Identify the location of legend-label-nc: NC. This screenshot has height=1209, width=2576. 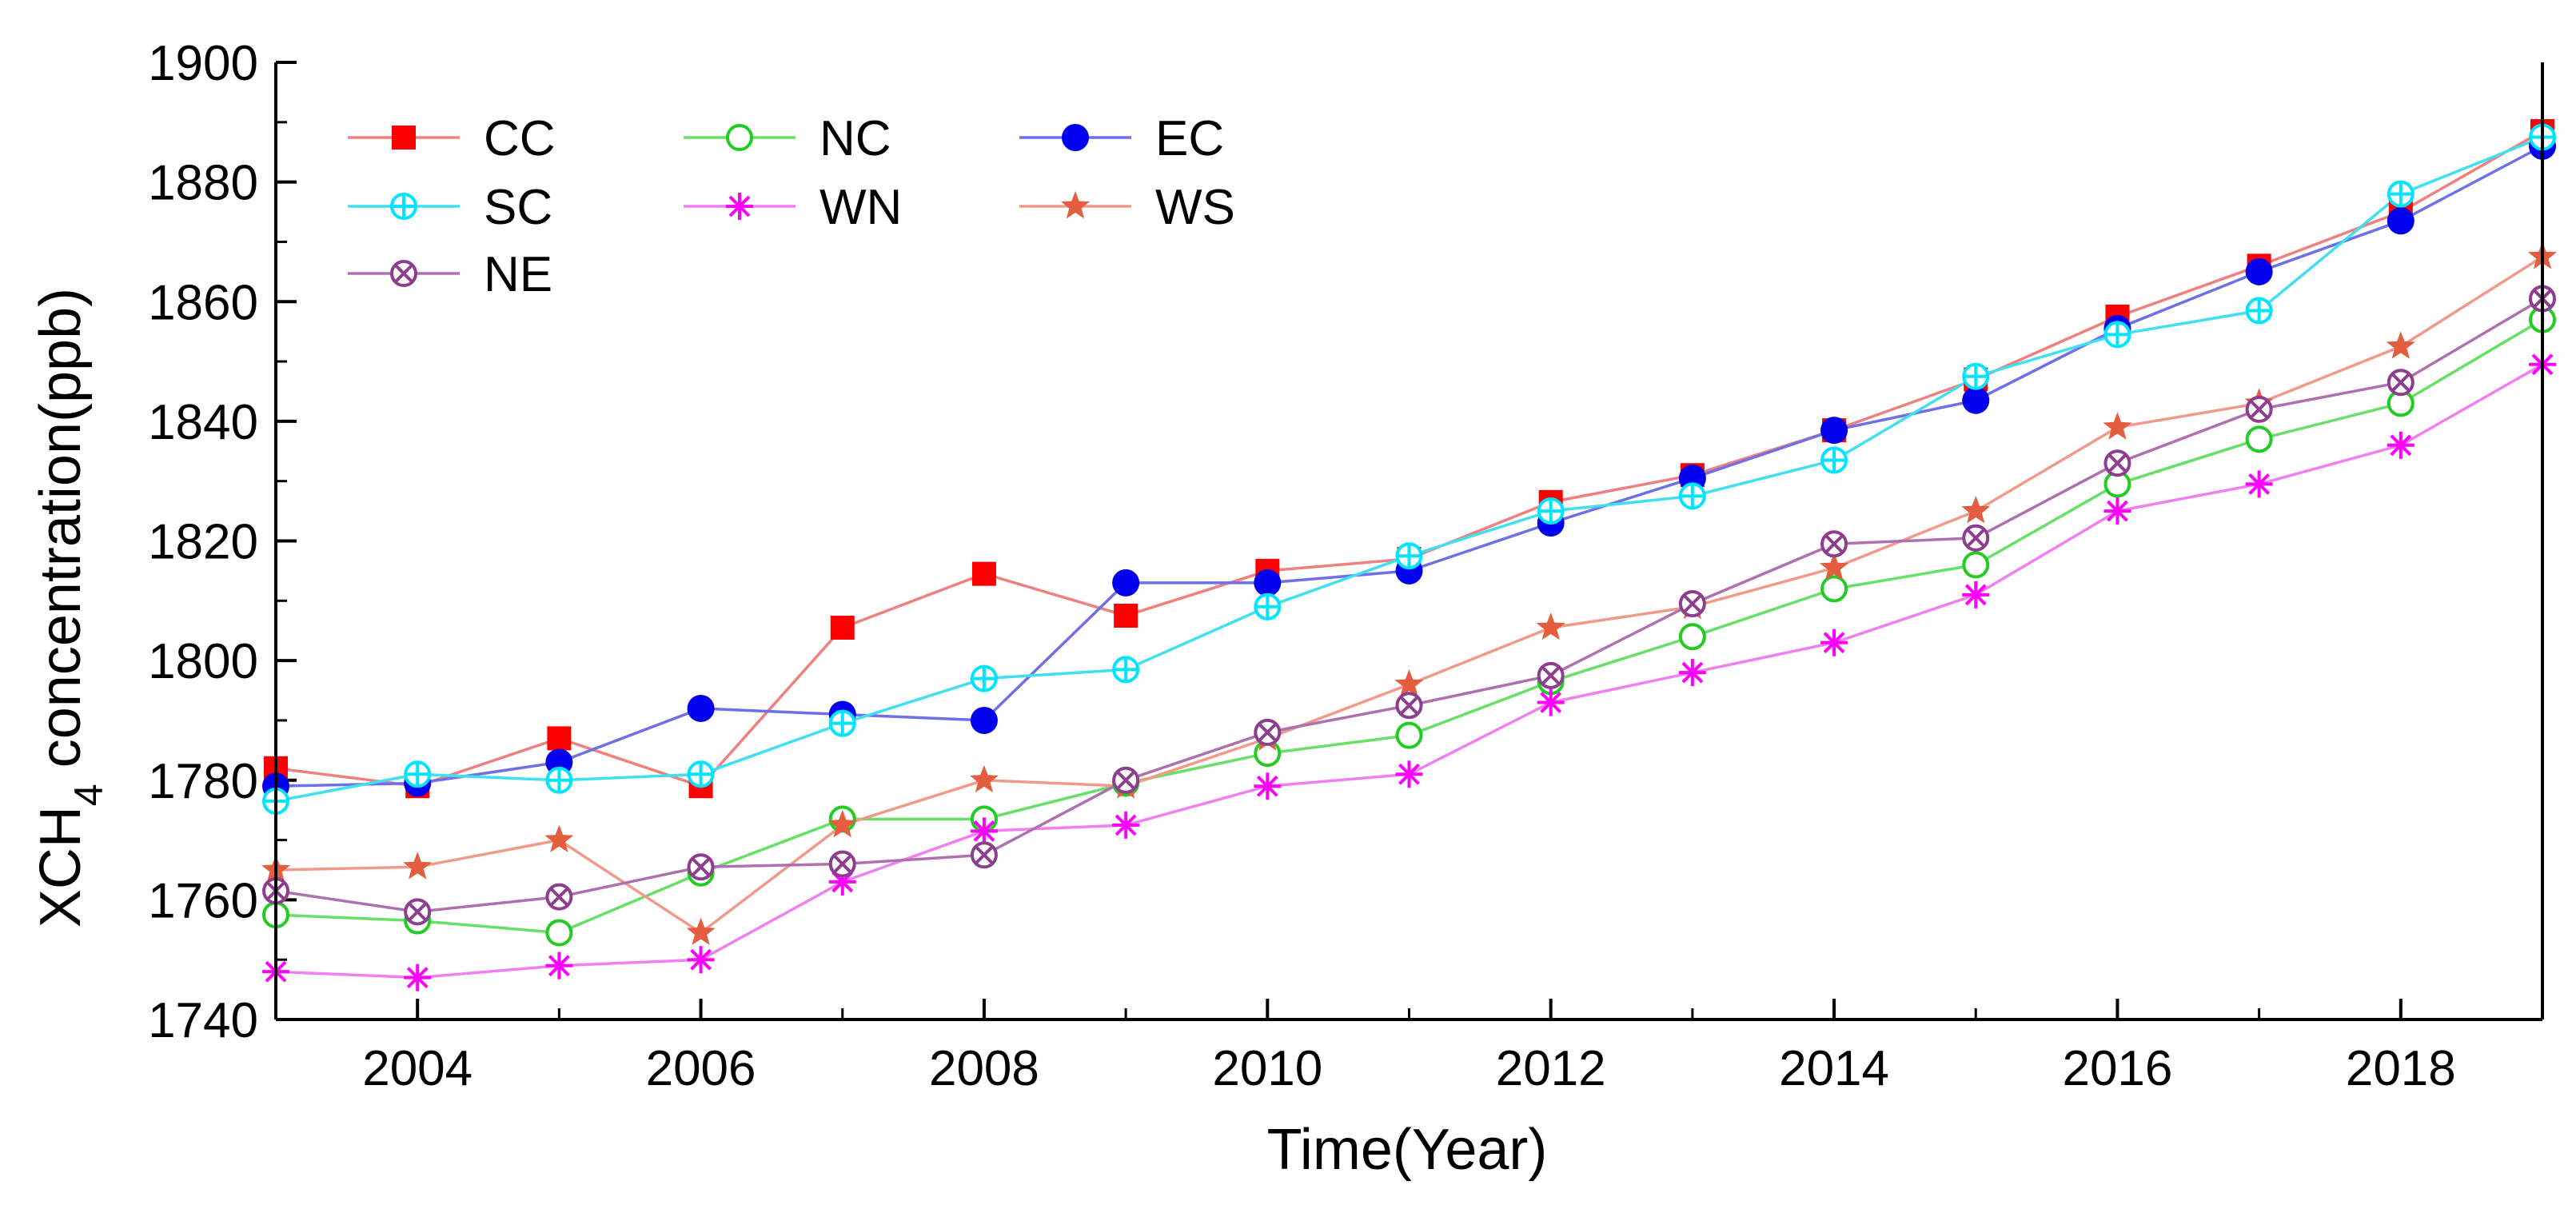
(855, 139).